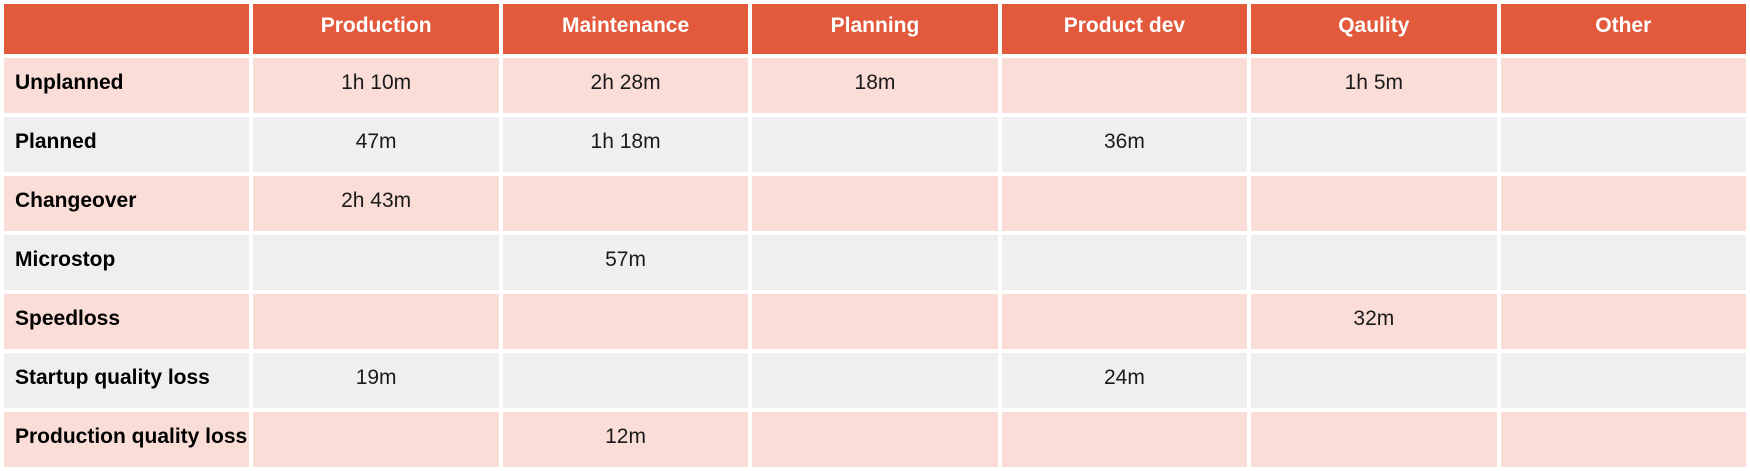 The image size is (1750, 471). What do you see at coordinates (376, 203) in the screenshot?
I see `value-cell: 2h 43m` at bounding box center [376, 203].